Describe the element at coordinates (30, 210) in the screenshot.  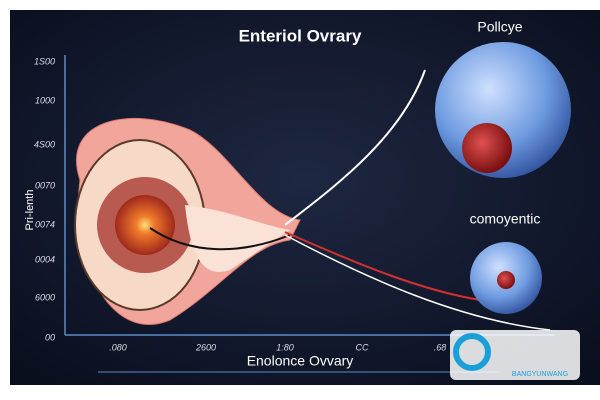
I see `y-axis-label: Pri-lenth` at that location.